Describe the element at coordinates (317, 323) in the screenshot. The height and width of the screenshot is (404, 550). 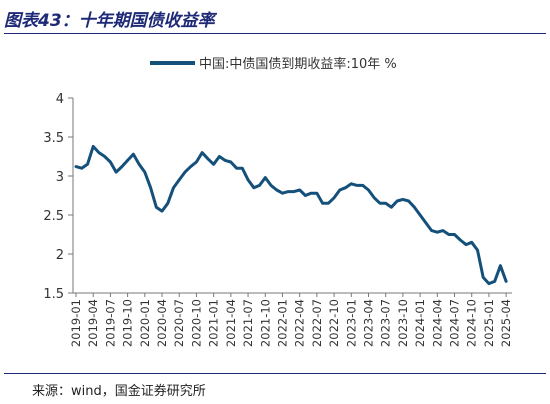
I see `x-tick-label: 2022-07` at that location.